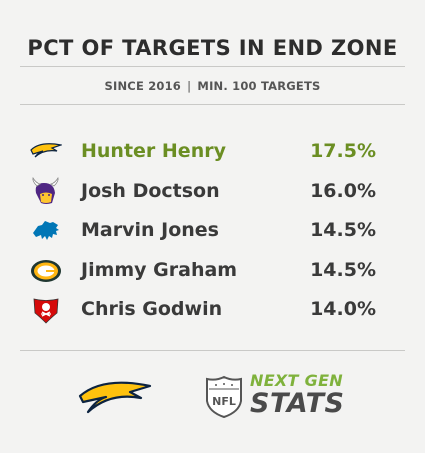 The image size is (425, 453). What do you see at coordinates (152, 309) in the screenshot?
I see `player-name: Chris Godwin` at bounding box center [152, 309].